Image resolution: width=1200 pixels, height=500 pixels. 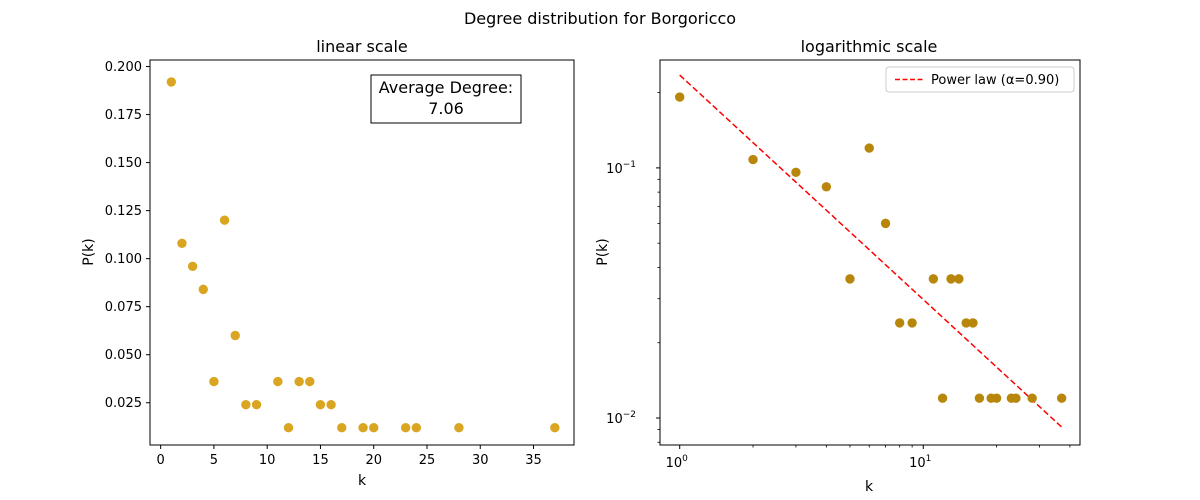 What do you see at coordinates (427, 460) in the screenshot?
I see `linear-x-tick-label: 25` at bounding box center [427, 460].